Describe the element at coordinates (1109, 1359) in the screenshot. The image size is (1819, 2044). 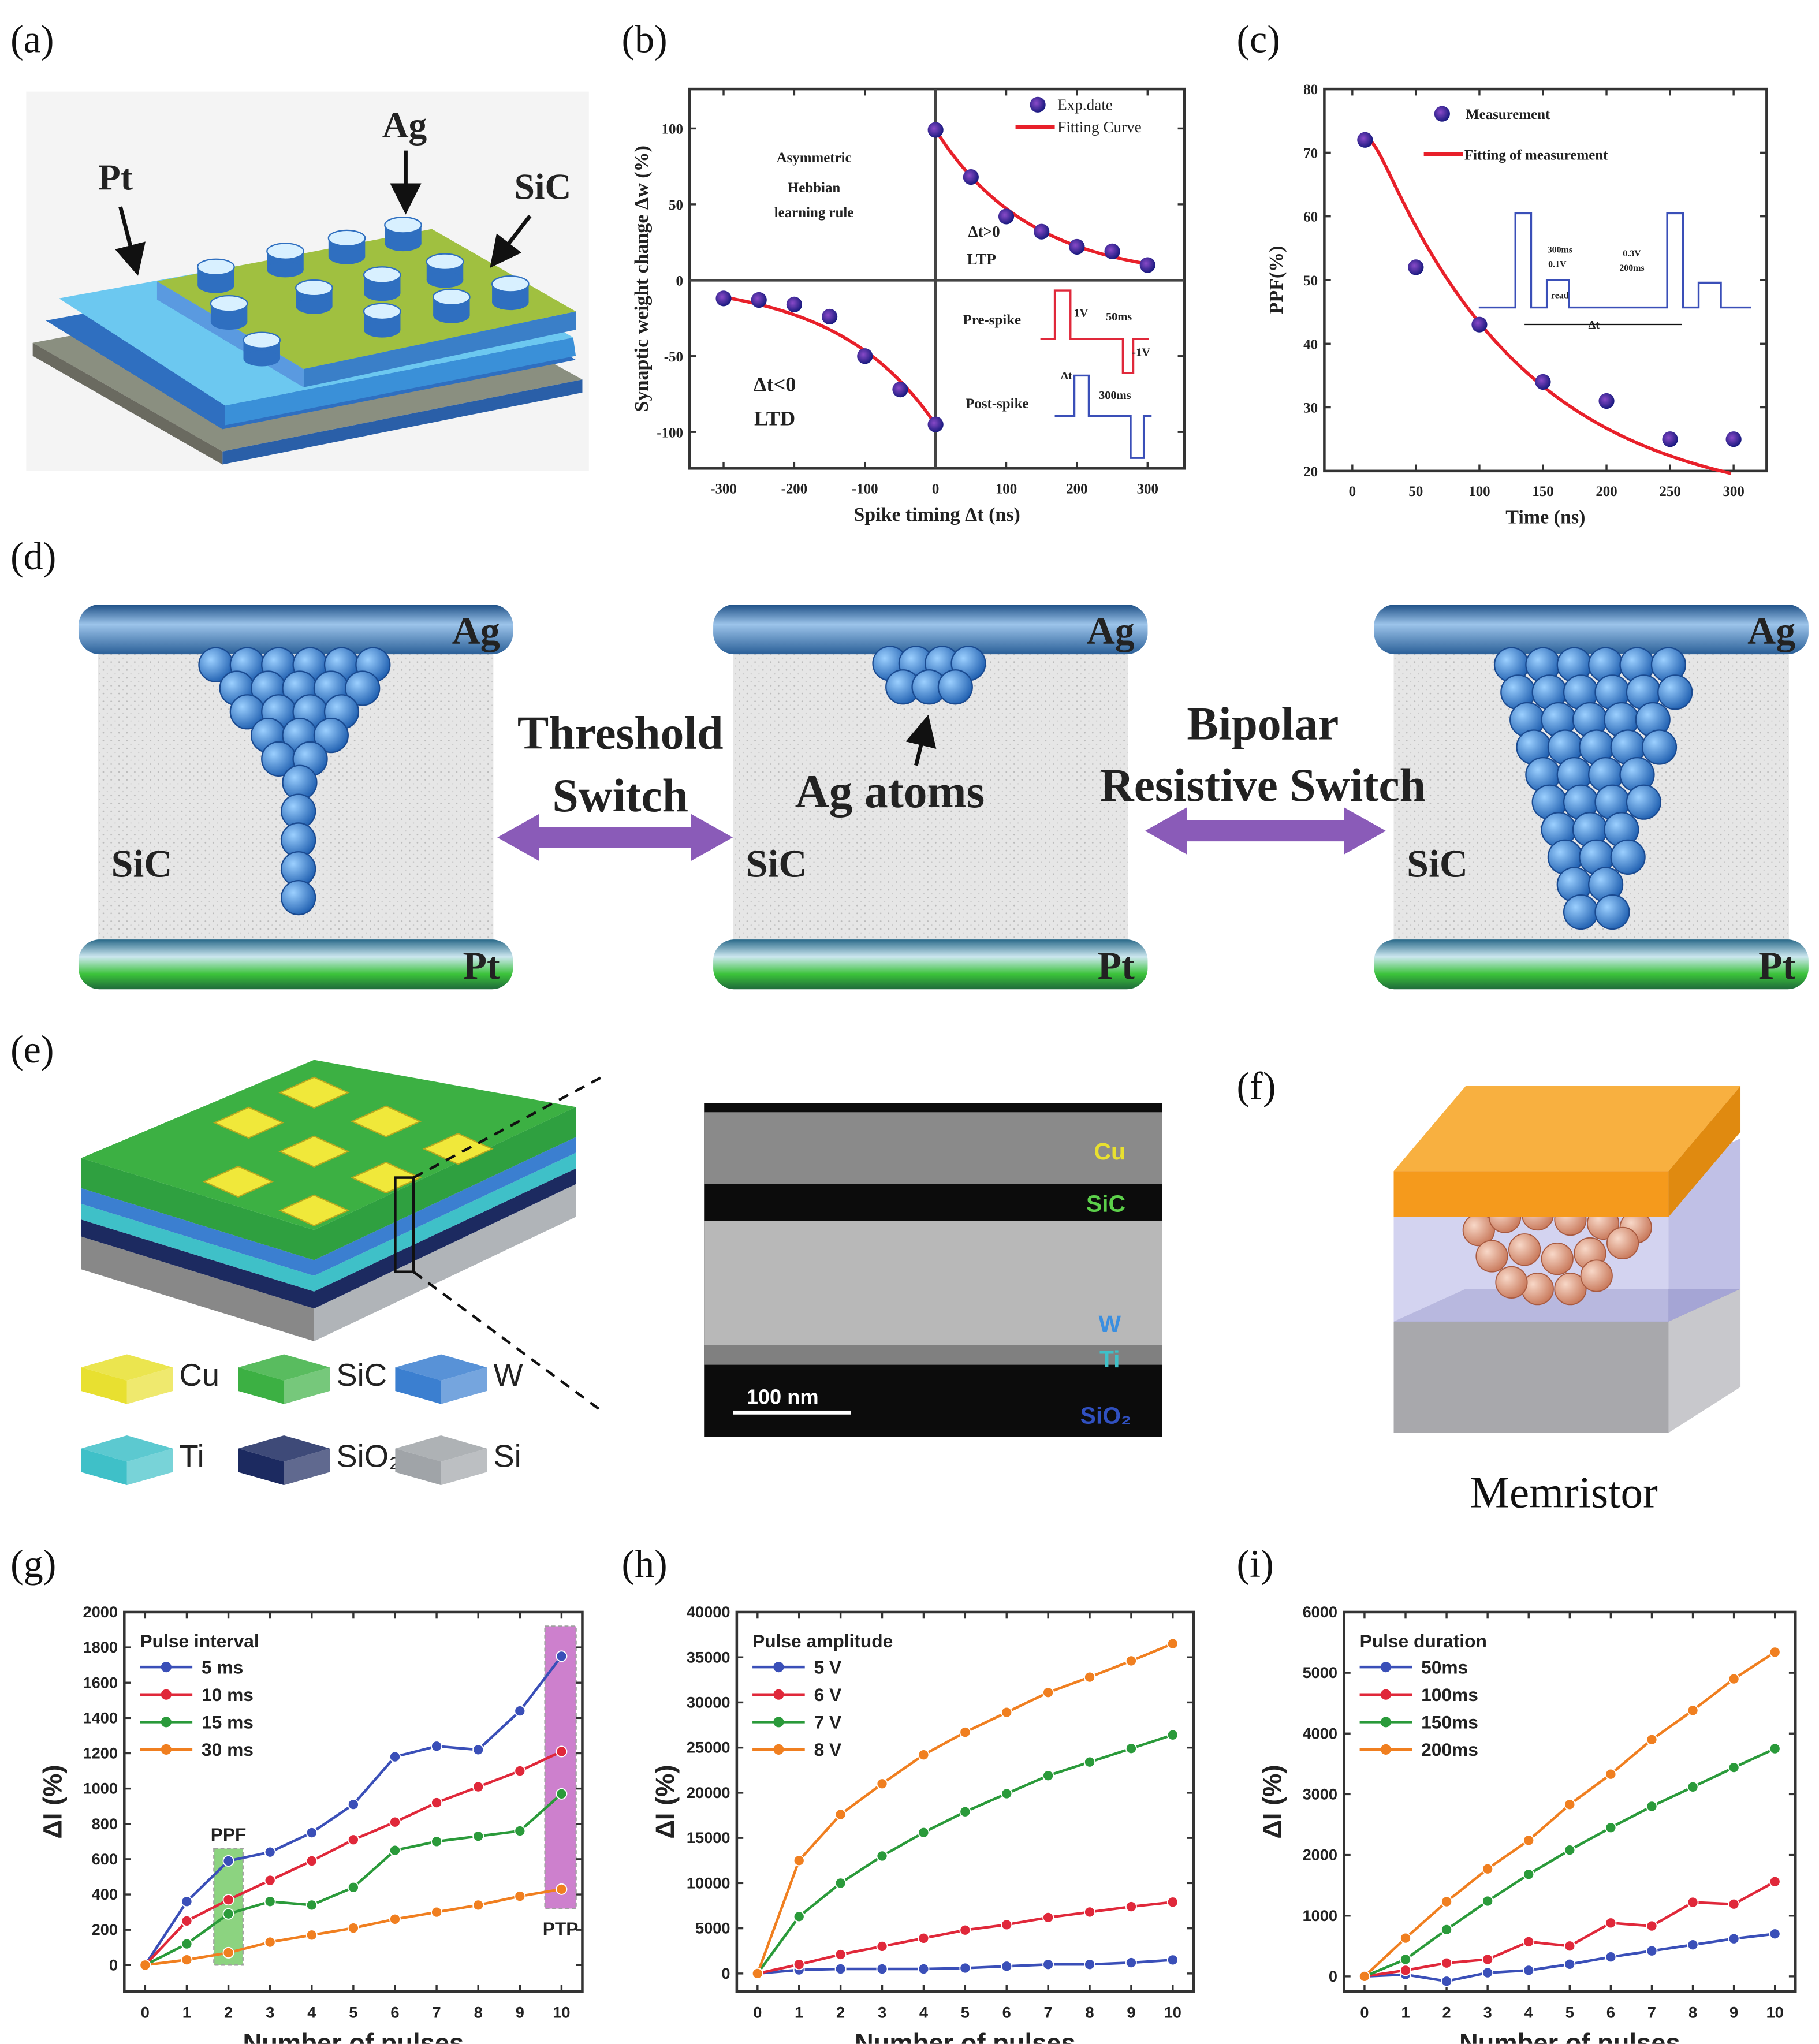
I see `tem-label-ti: Ti` at that location.